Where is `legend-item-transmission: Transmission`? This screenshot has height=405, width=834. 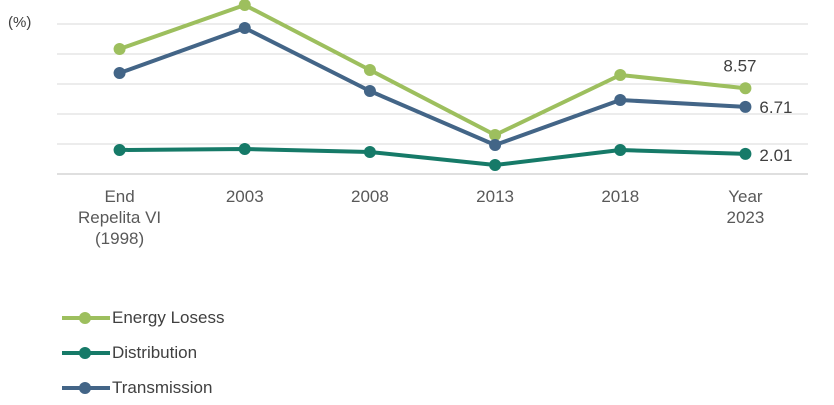
legend-item-transmission: Transmission is located at coordinates (143, 387).